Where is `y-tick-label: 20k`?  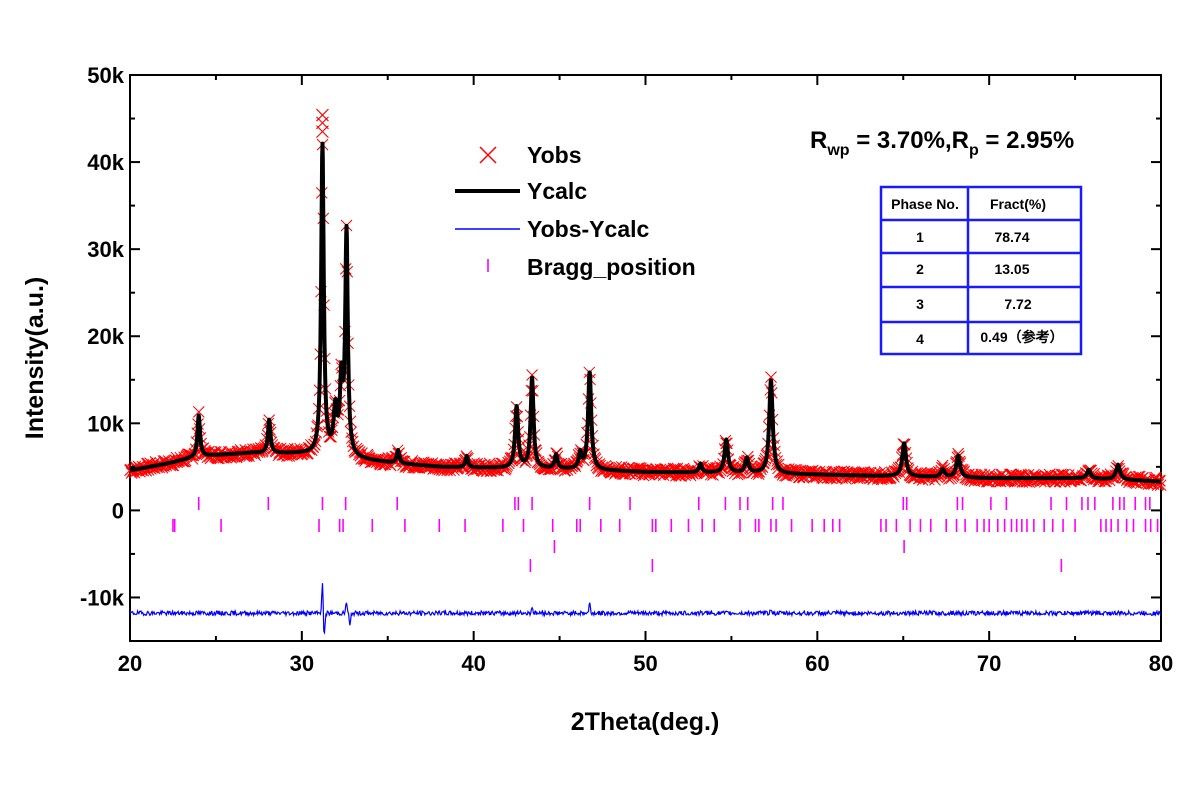 y-tick-label: 20k is located at coordinates (105, 336).